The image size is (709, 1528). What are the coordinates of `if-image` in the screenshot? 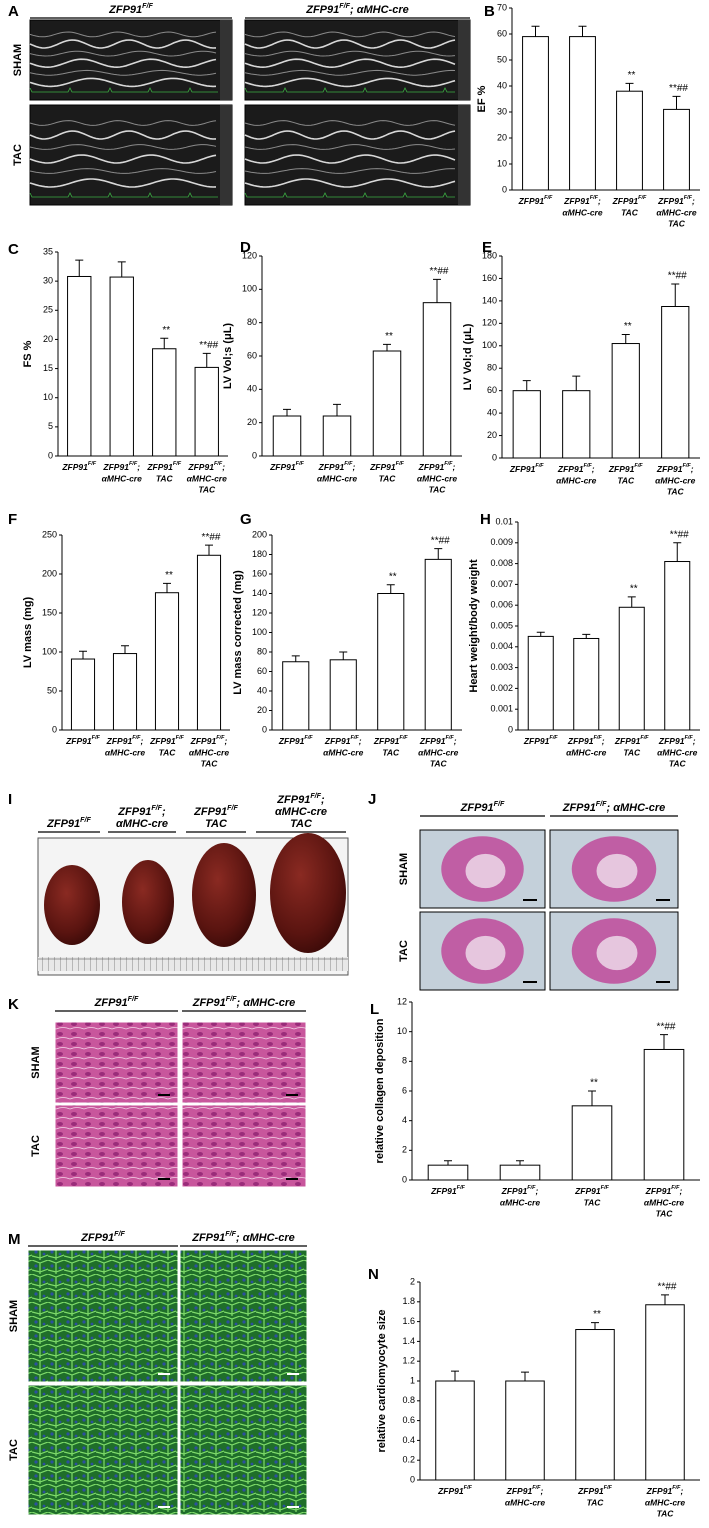 It's located at (103, 1316).